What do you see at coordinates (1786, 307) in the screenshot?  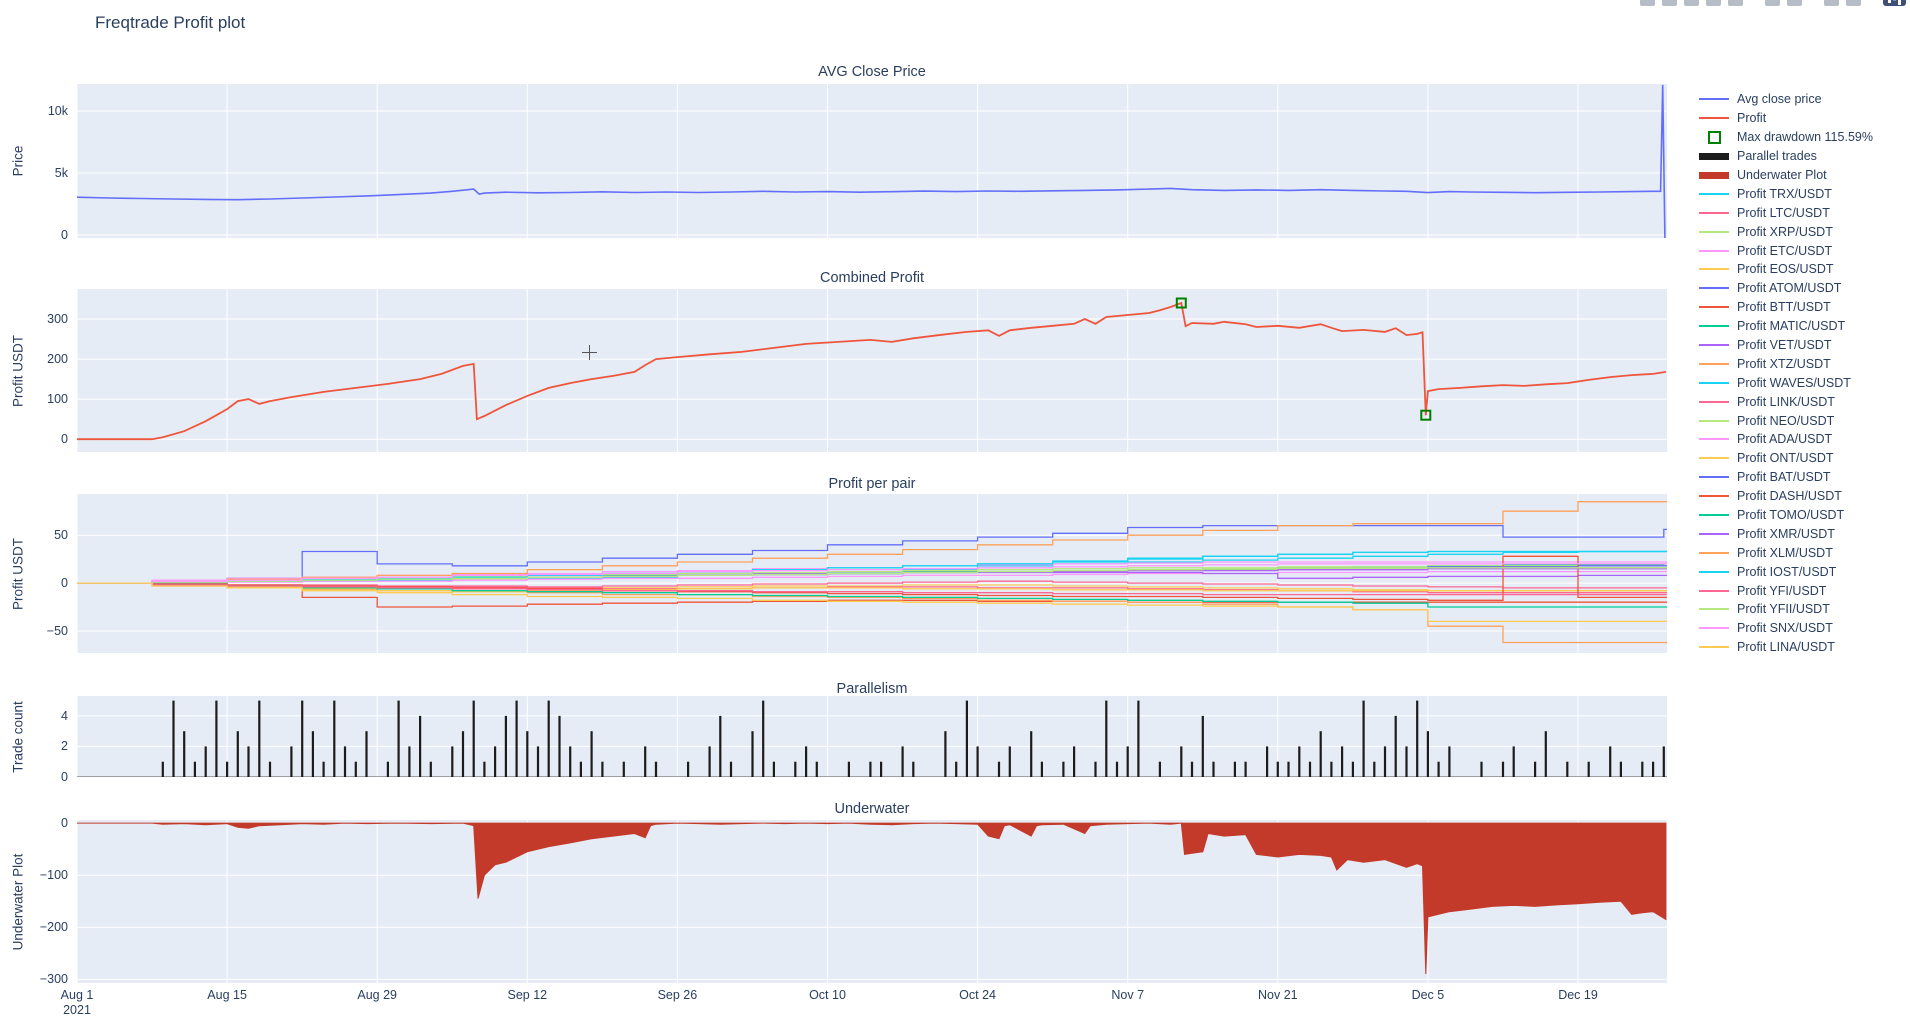 I see `legend-item-profit-btt-usdt: Profit BTT/USDT` at bounding box center [1786, 307].